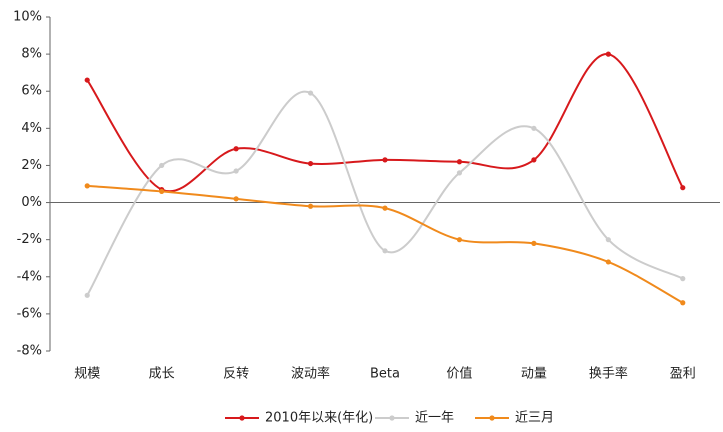 The image size is (723, 432). I want to click on y-tick-label: 0%, so click(31, 202).